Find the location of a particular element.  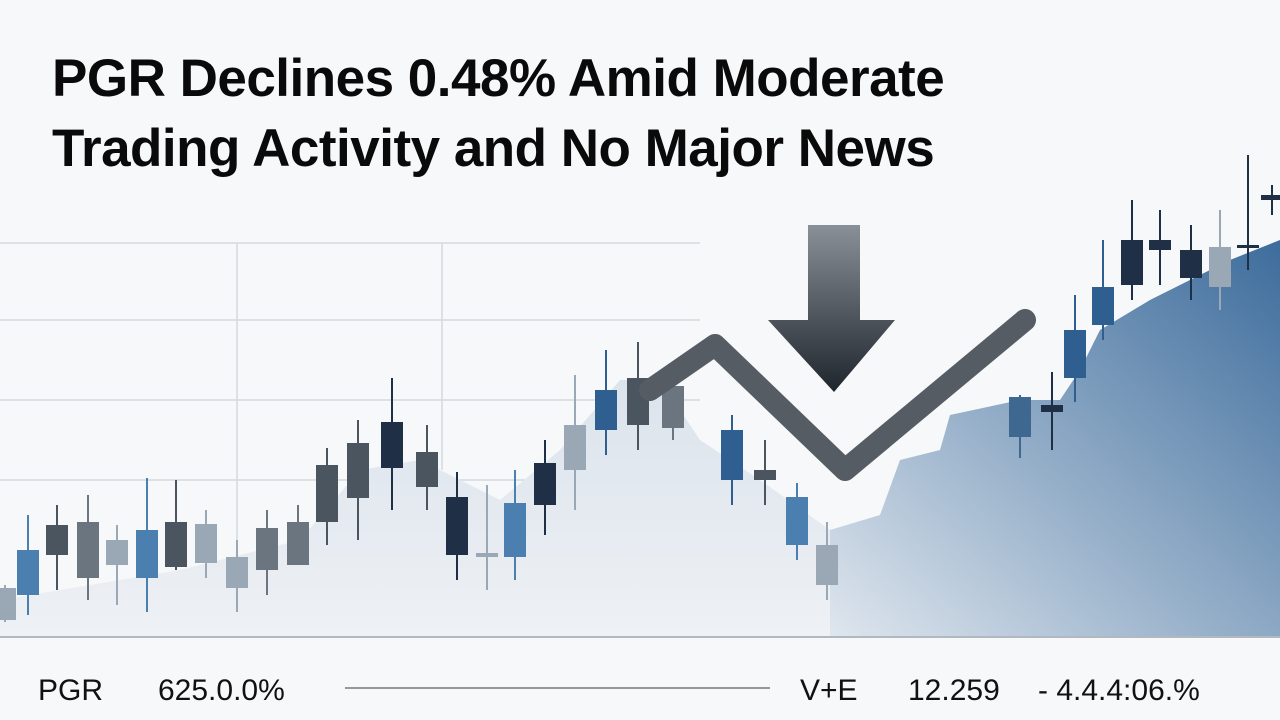

ticker: PGR is located at coordinates (70, 690).